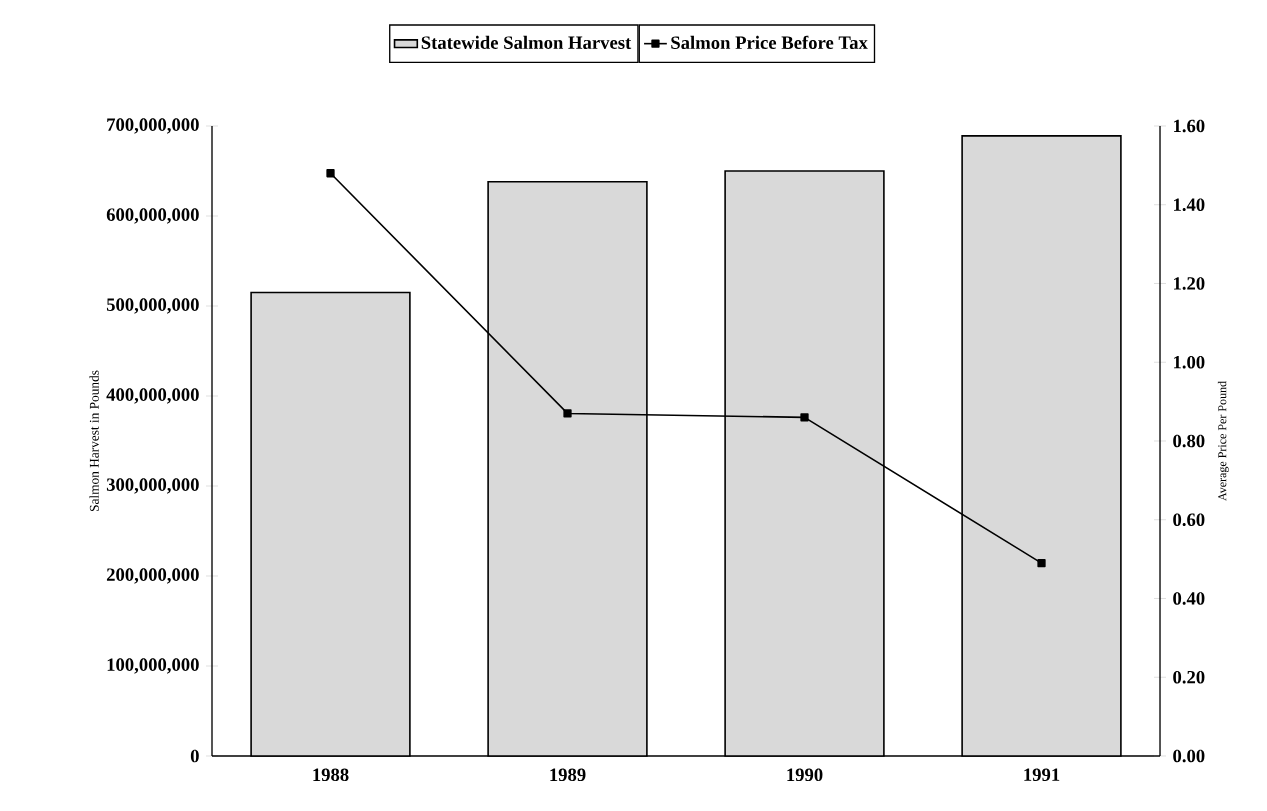  What do you see at coordinates (94, 441) in the screenshot?
I see `y-axis-title: Salmon Harvest in Pounds` at bounding box center [94, 441].